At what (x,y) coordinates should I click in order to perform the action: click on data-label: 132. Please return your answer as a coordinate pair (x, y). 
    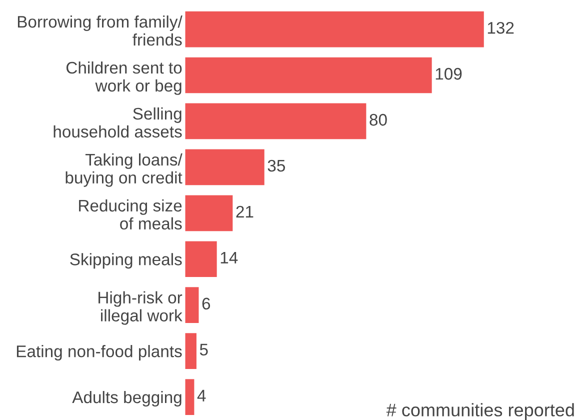
    Looking at the image, I should click on (501, 28).